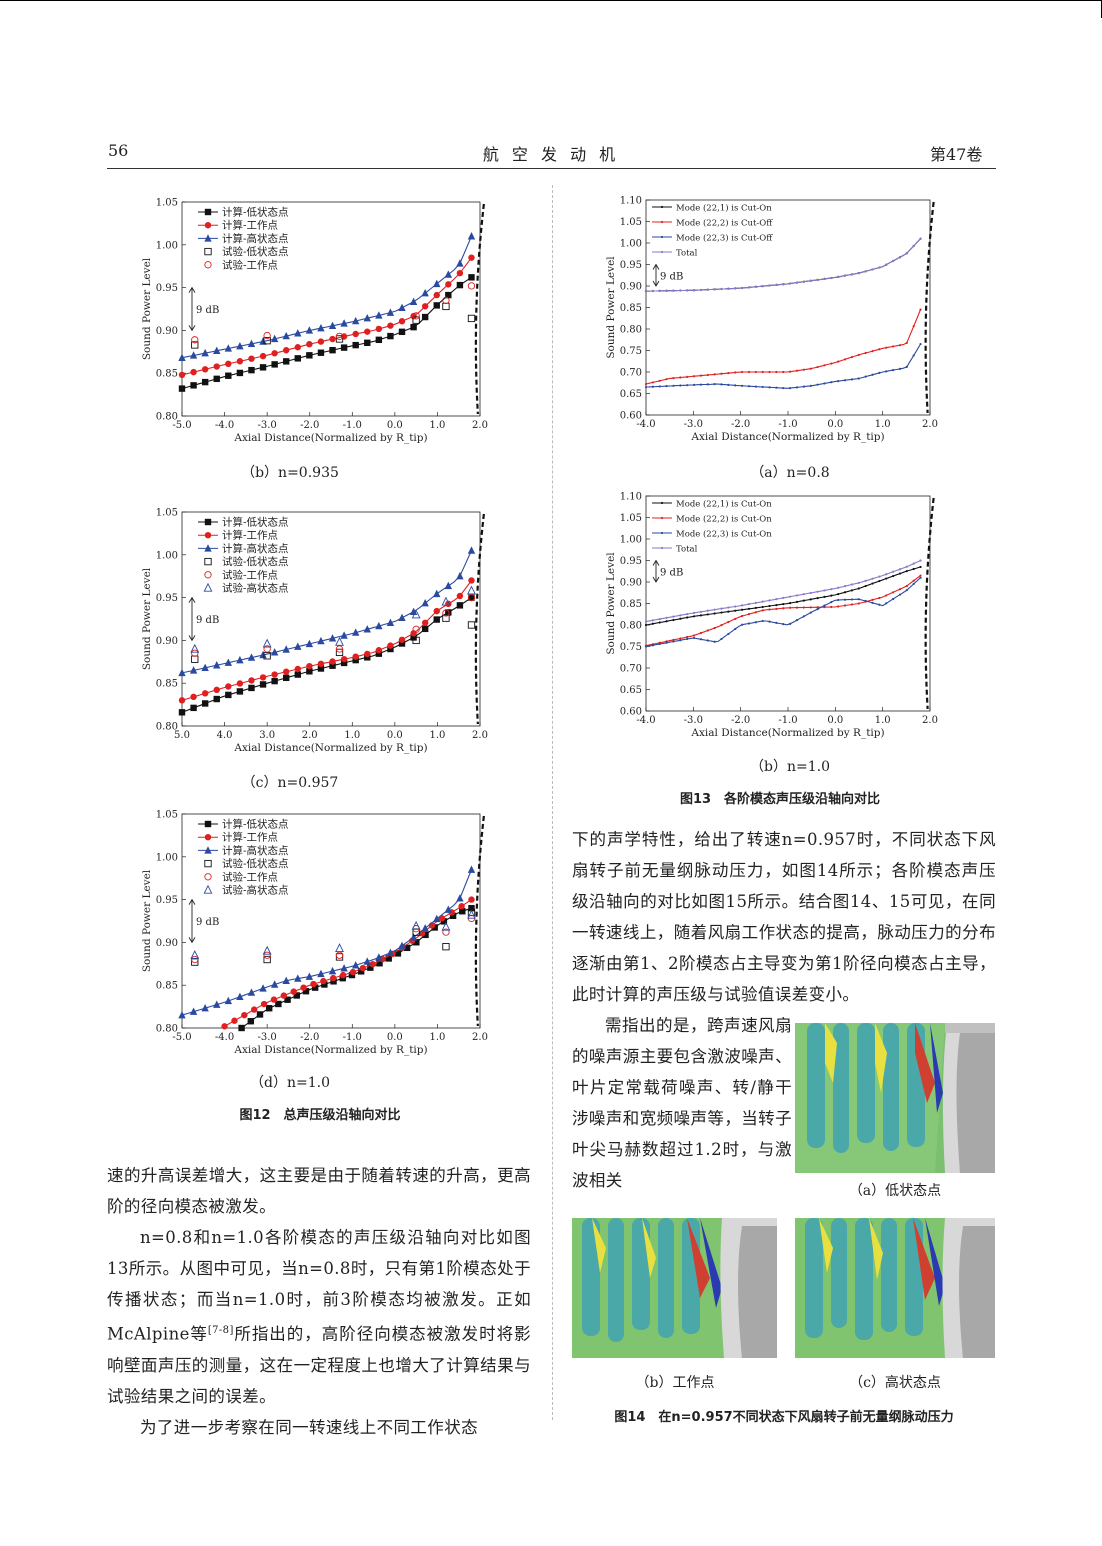  I want to click on x-axis-label: Axial Distance(Normalized by R_tip), so click(330, 1050).